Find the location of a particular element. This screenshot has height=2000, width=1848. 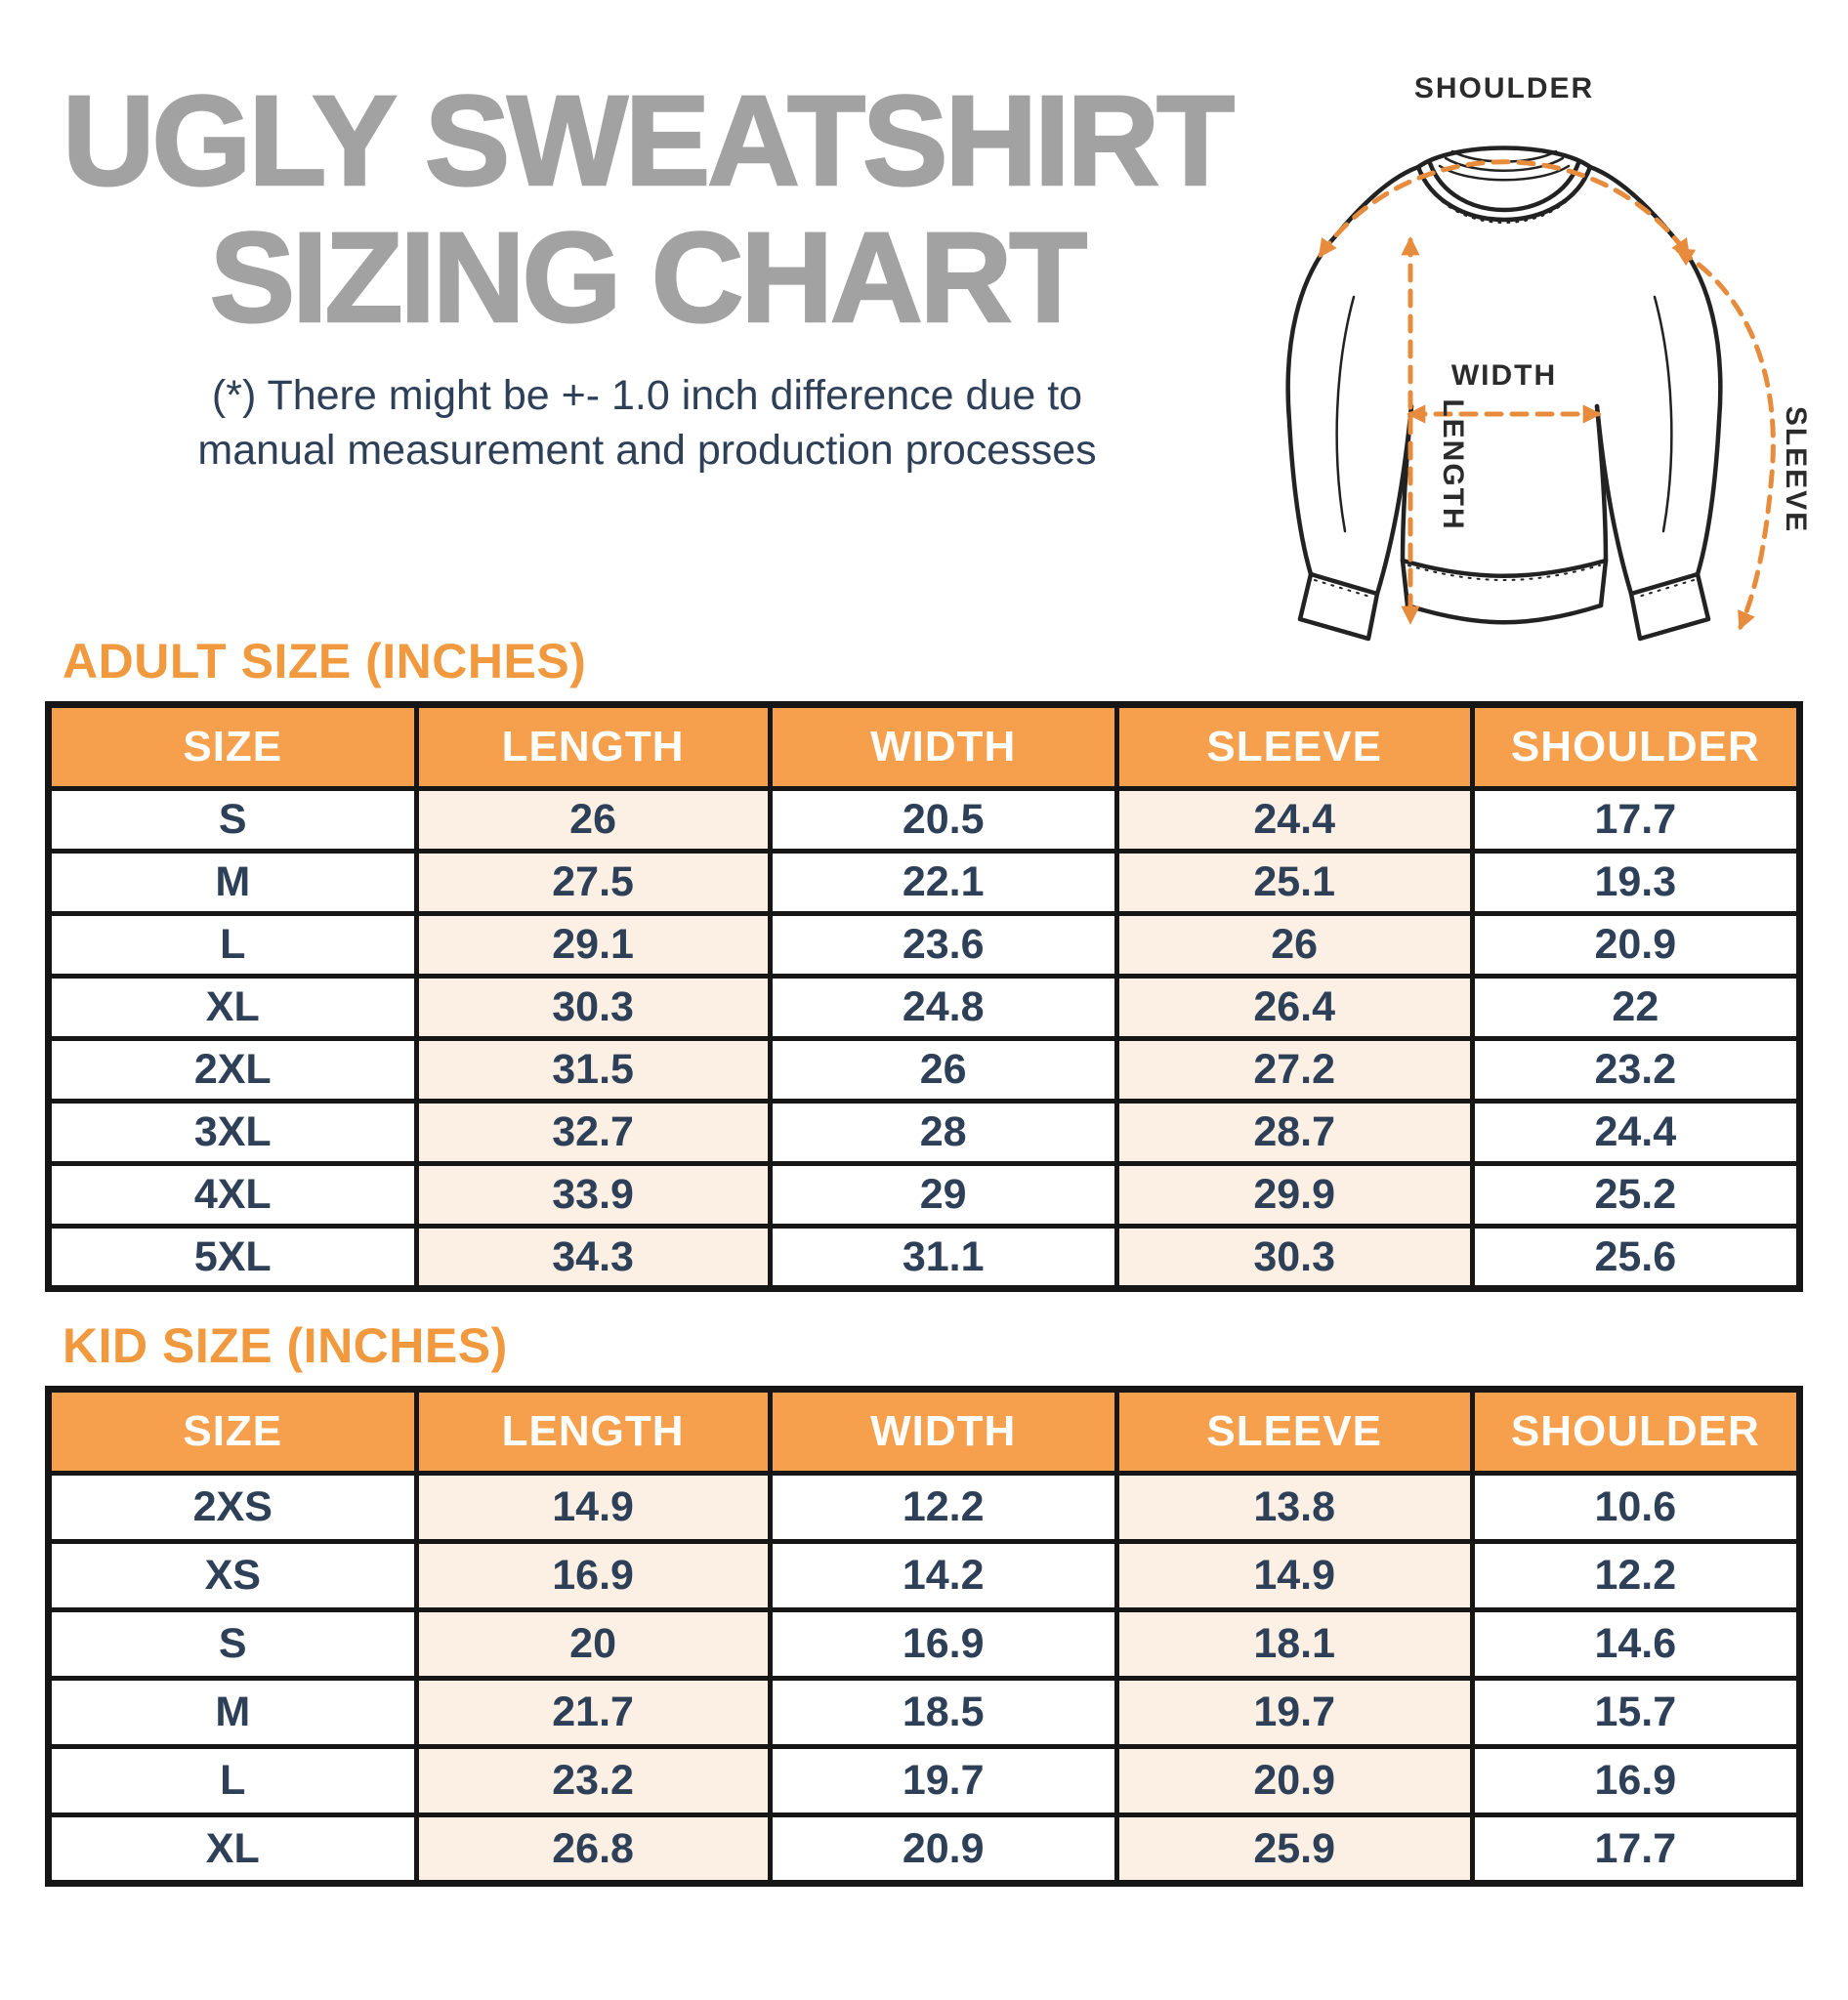

table-row: 2XL 31.5 26 27.2 23.2 is located at coordinates (924, 1070).